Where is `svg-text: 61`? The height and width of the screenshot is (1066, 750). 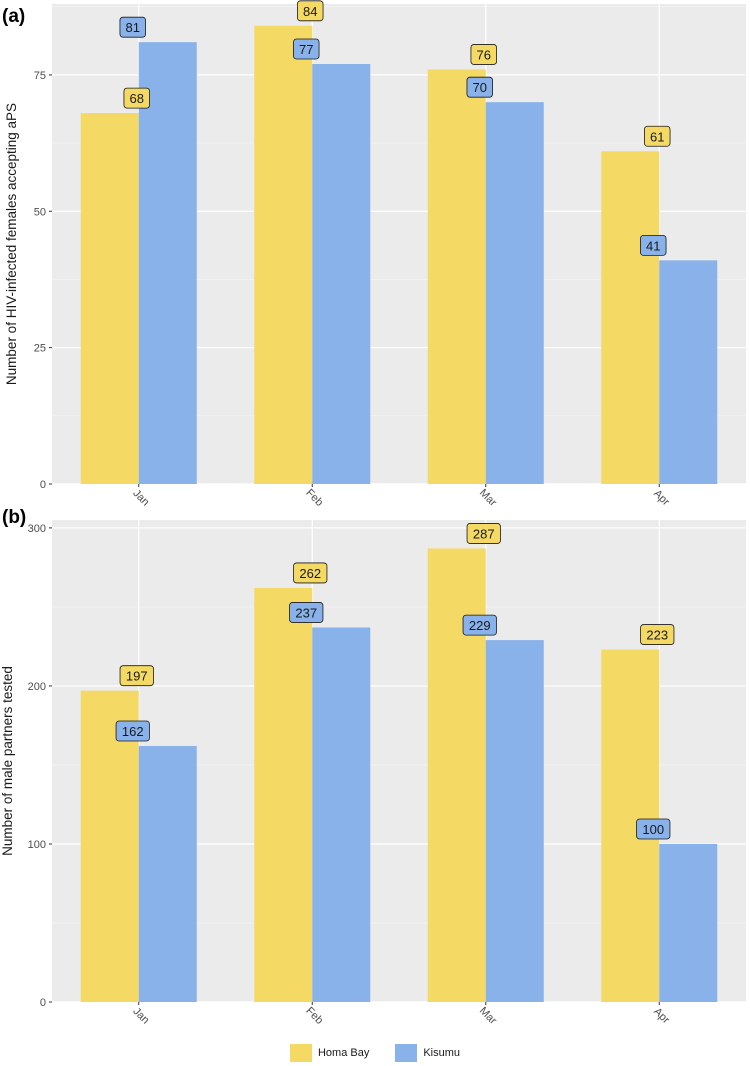
svg-text: 61 is located at coordinates (657, 136).